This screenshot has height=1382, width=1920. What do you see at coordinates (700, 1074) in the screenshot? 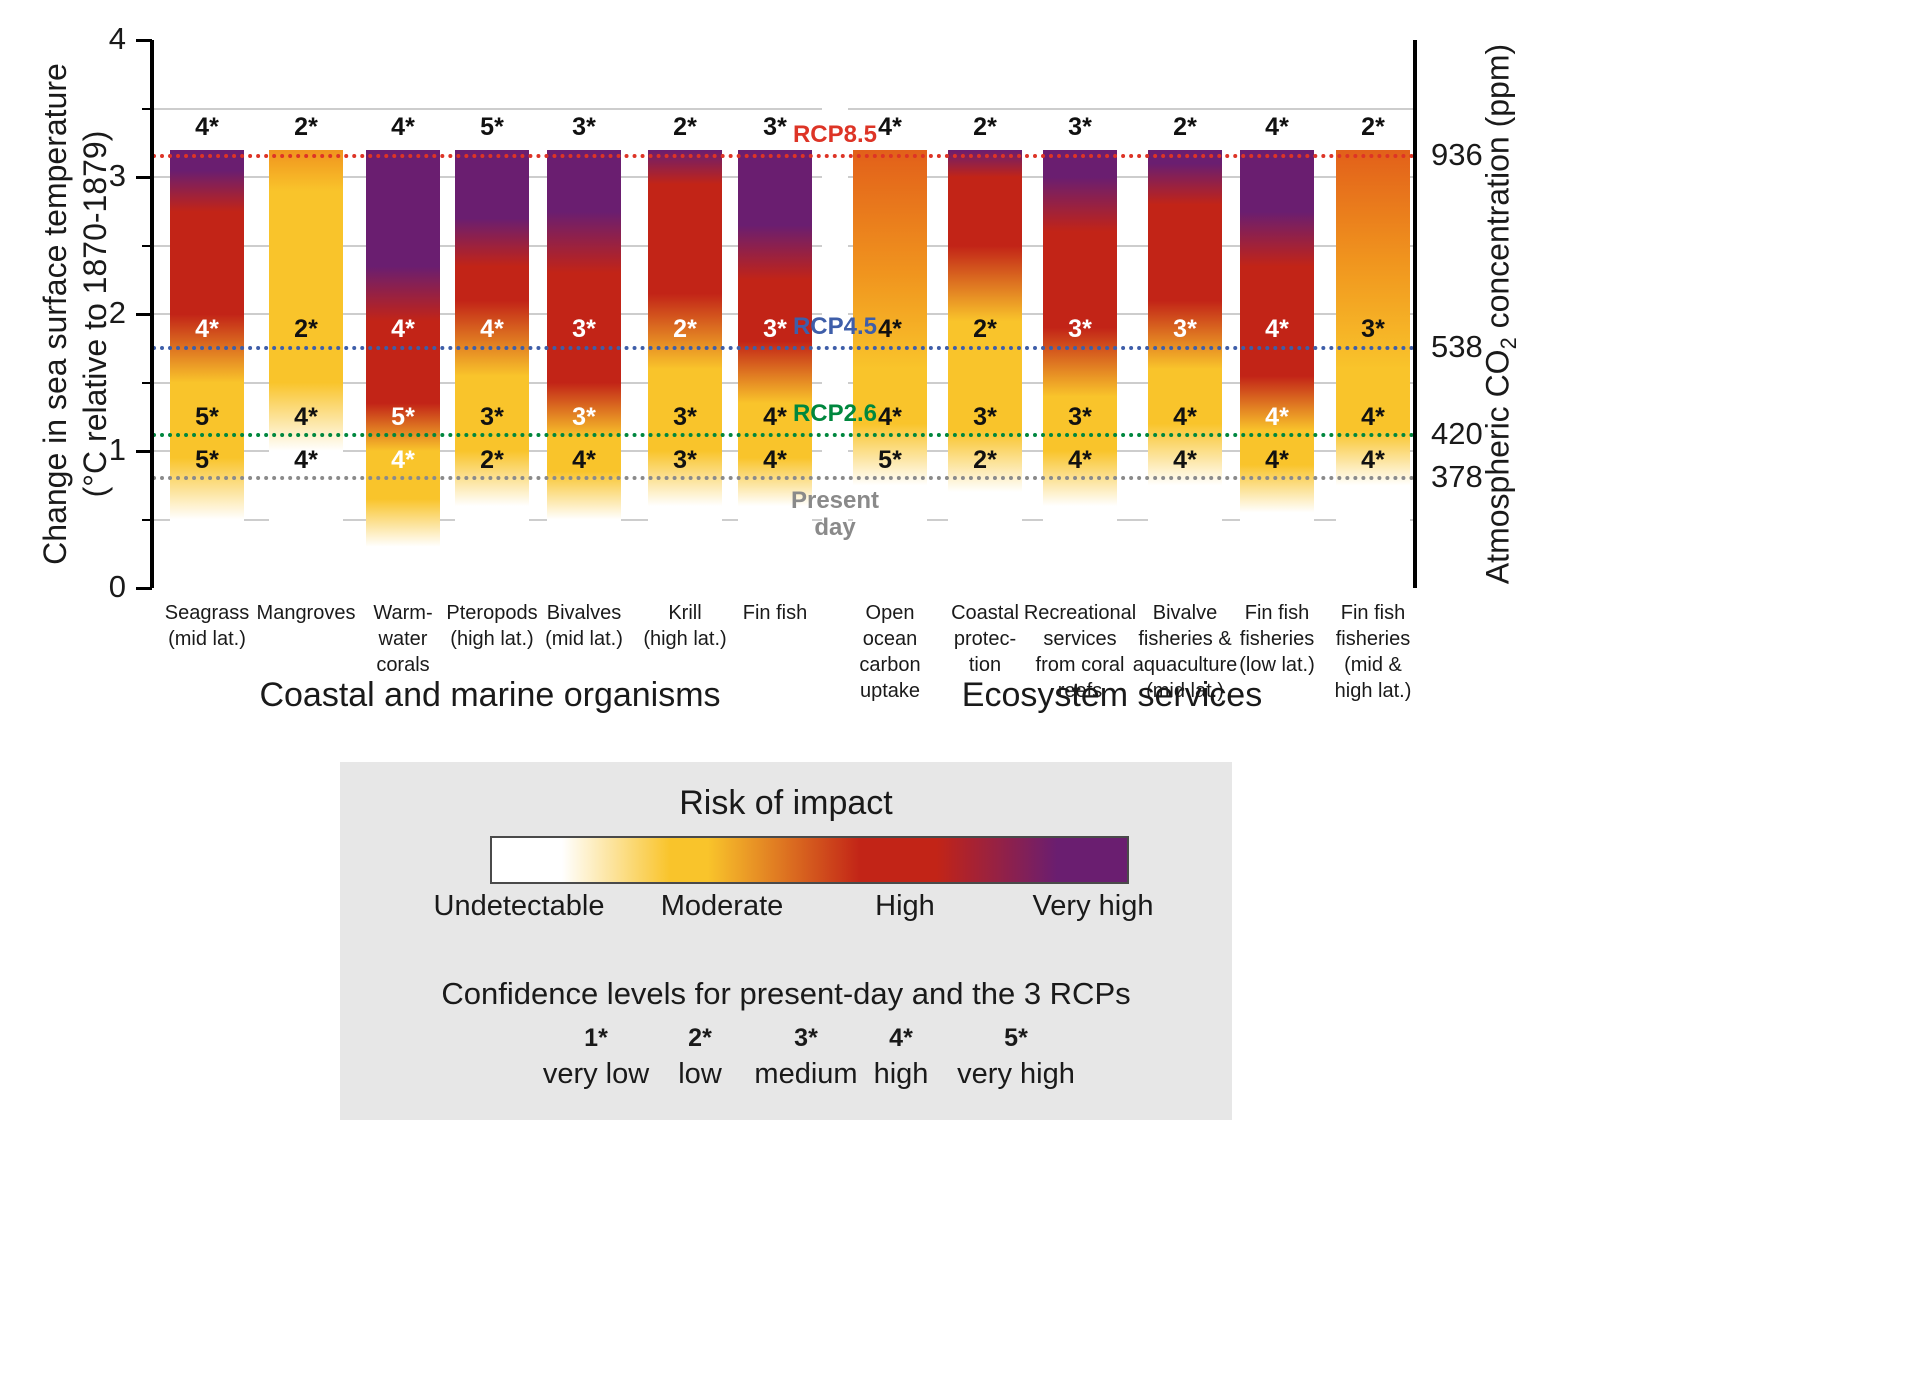
I see `confidence-level-label: low` at bounding box center [700, 1074].